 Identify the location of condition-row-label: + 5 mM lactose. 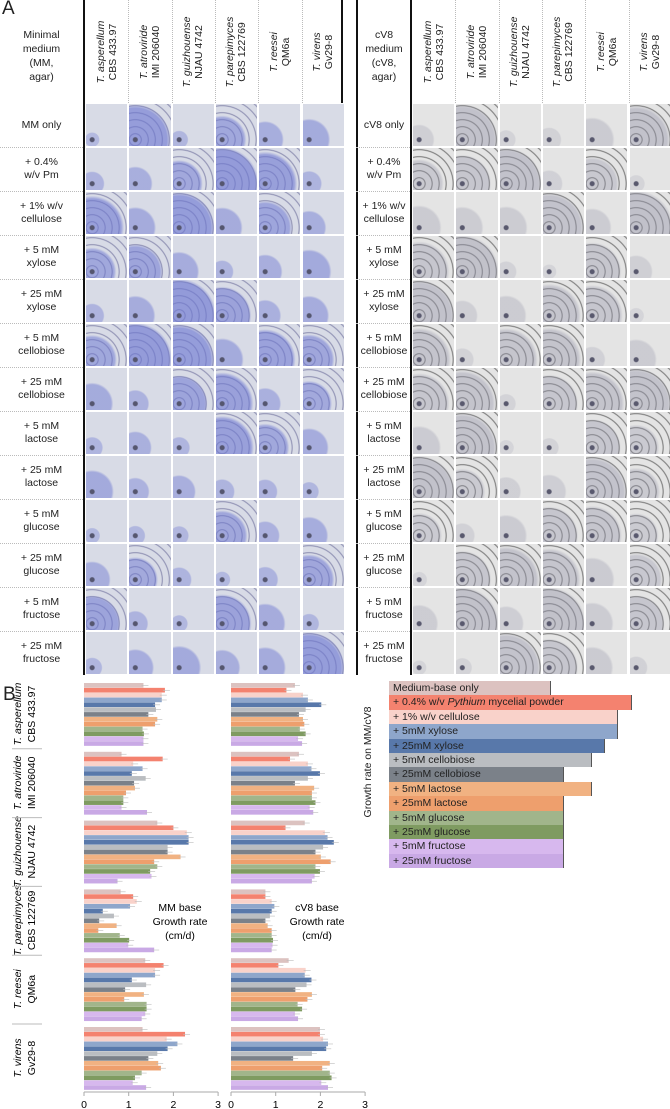
(41, 432).